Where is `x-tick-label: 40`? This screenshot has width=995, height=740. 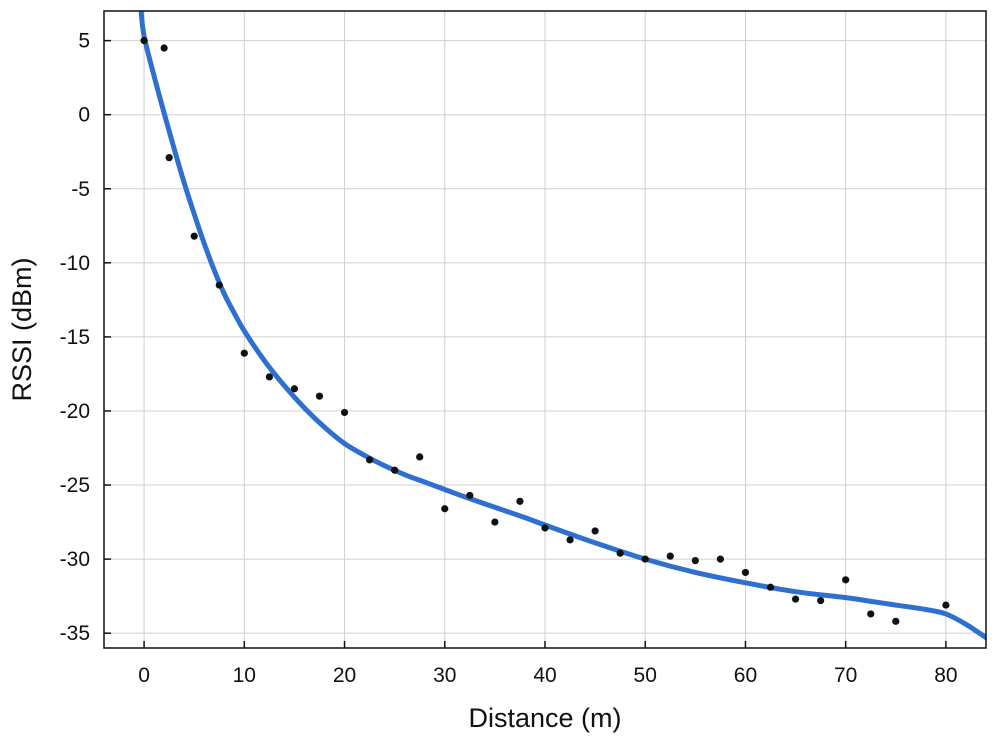 x-tick-label: 40 is located at coordinates (544, 675).